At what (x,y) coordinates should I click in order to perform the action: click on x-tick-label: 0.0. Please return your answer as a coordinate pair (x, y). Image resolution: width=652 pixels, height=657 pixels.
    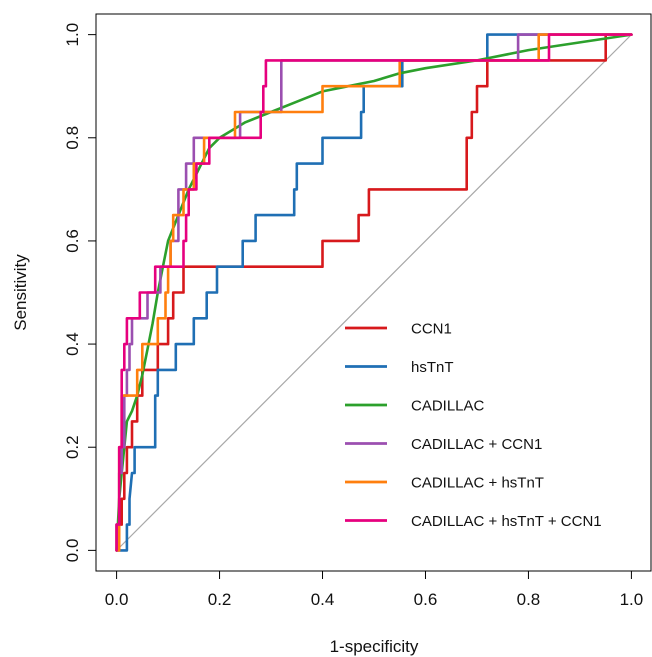
    Looking at the image, I should click on (117, 599).